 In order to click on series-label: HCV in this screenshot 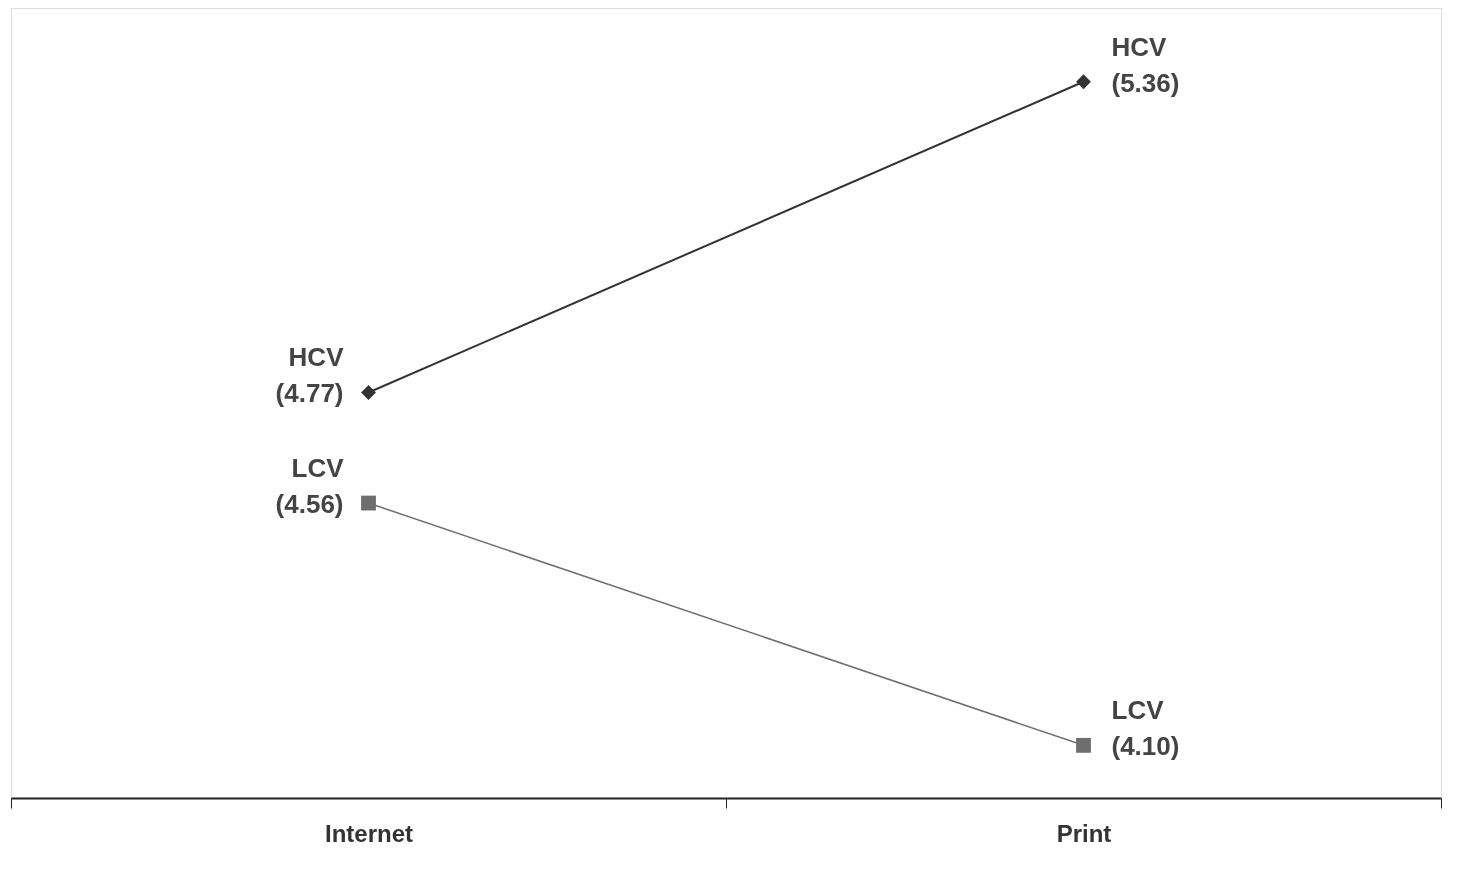, I will do `click(316, 357)`.